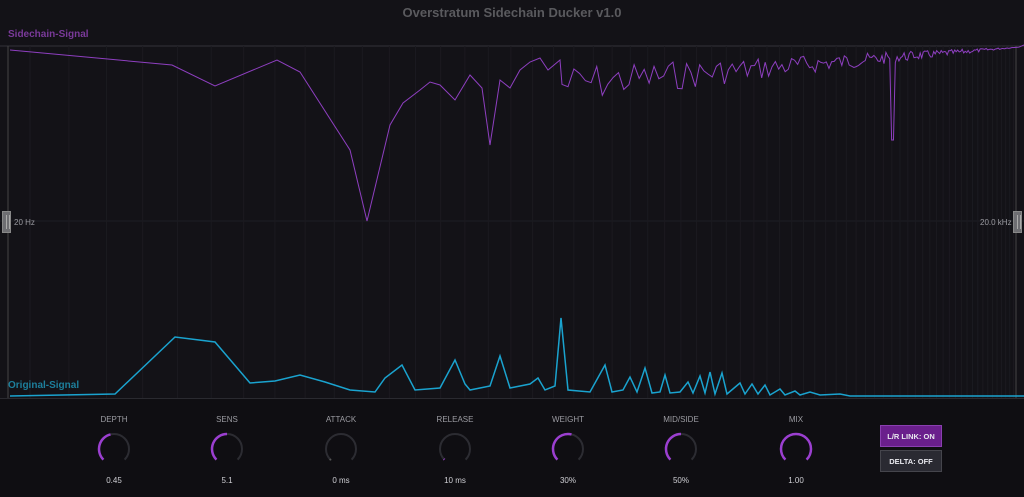 This screenshot has width=1024, height=497. I want to click on knob-value: 0 ms, so click(341, 480).